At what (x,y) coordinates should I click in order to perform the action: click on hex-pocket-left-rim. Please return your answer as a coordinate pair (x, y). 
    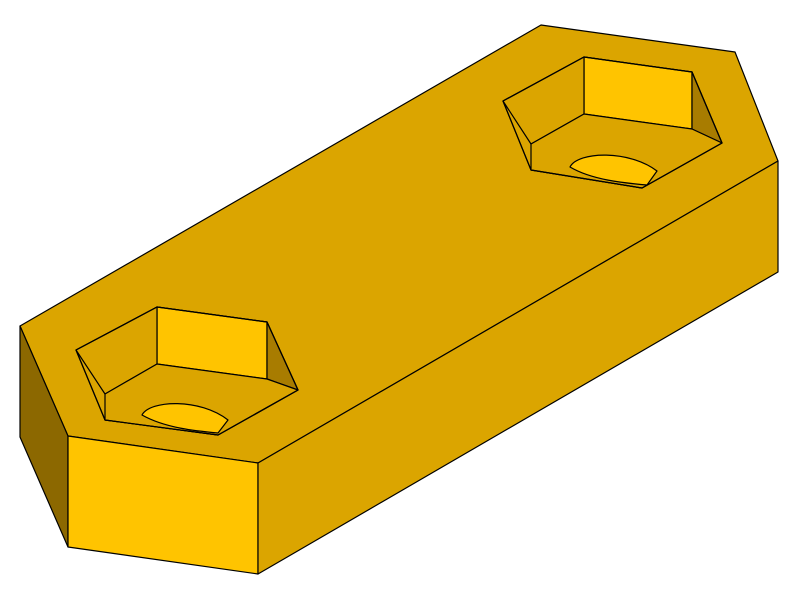
    Looking at the image, I should click on (187, 371).